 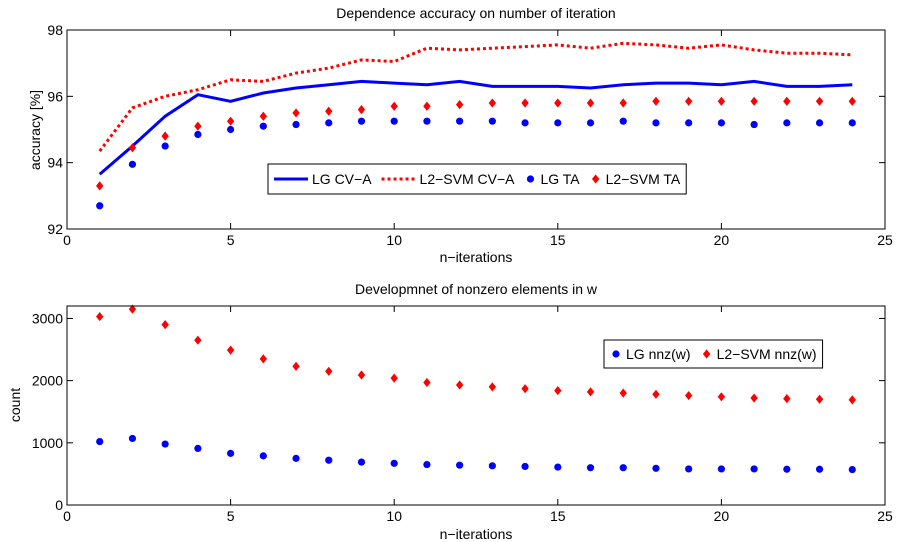 What do you see at coordinates (595, 179) in the screenshot?
I see `legend-swatch-l2-svm-ta` at bounding box center [595, 179].